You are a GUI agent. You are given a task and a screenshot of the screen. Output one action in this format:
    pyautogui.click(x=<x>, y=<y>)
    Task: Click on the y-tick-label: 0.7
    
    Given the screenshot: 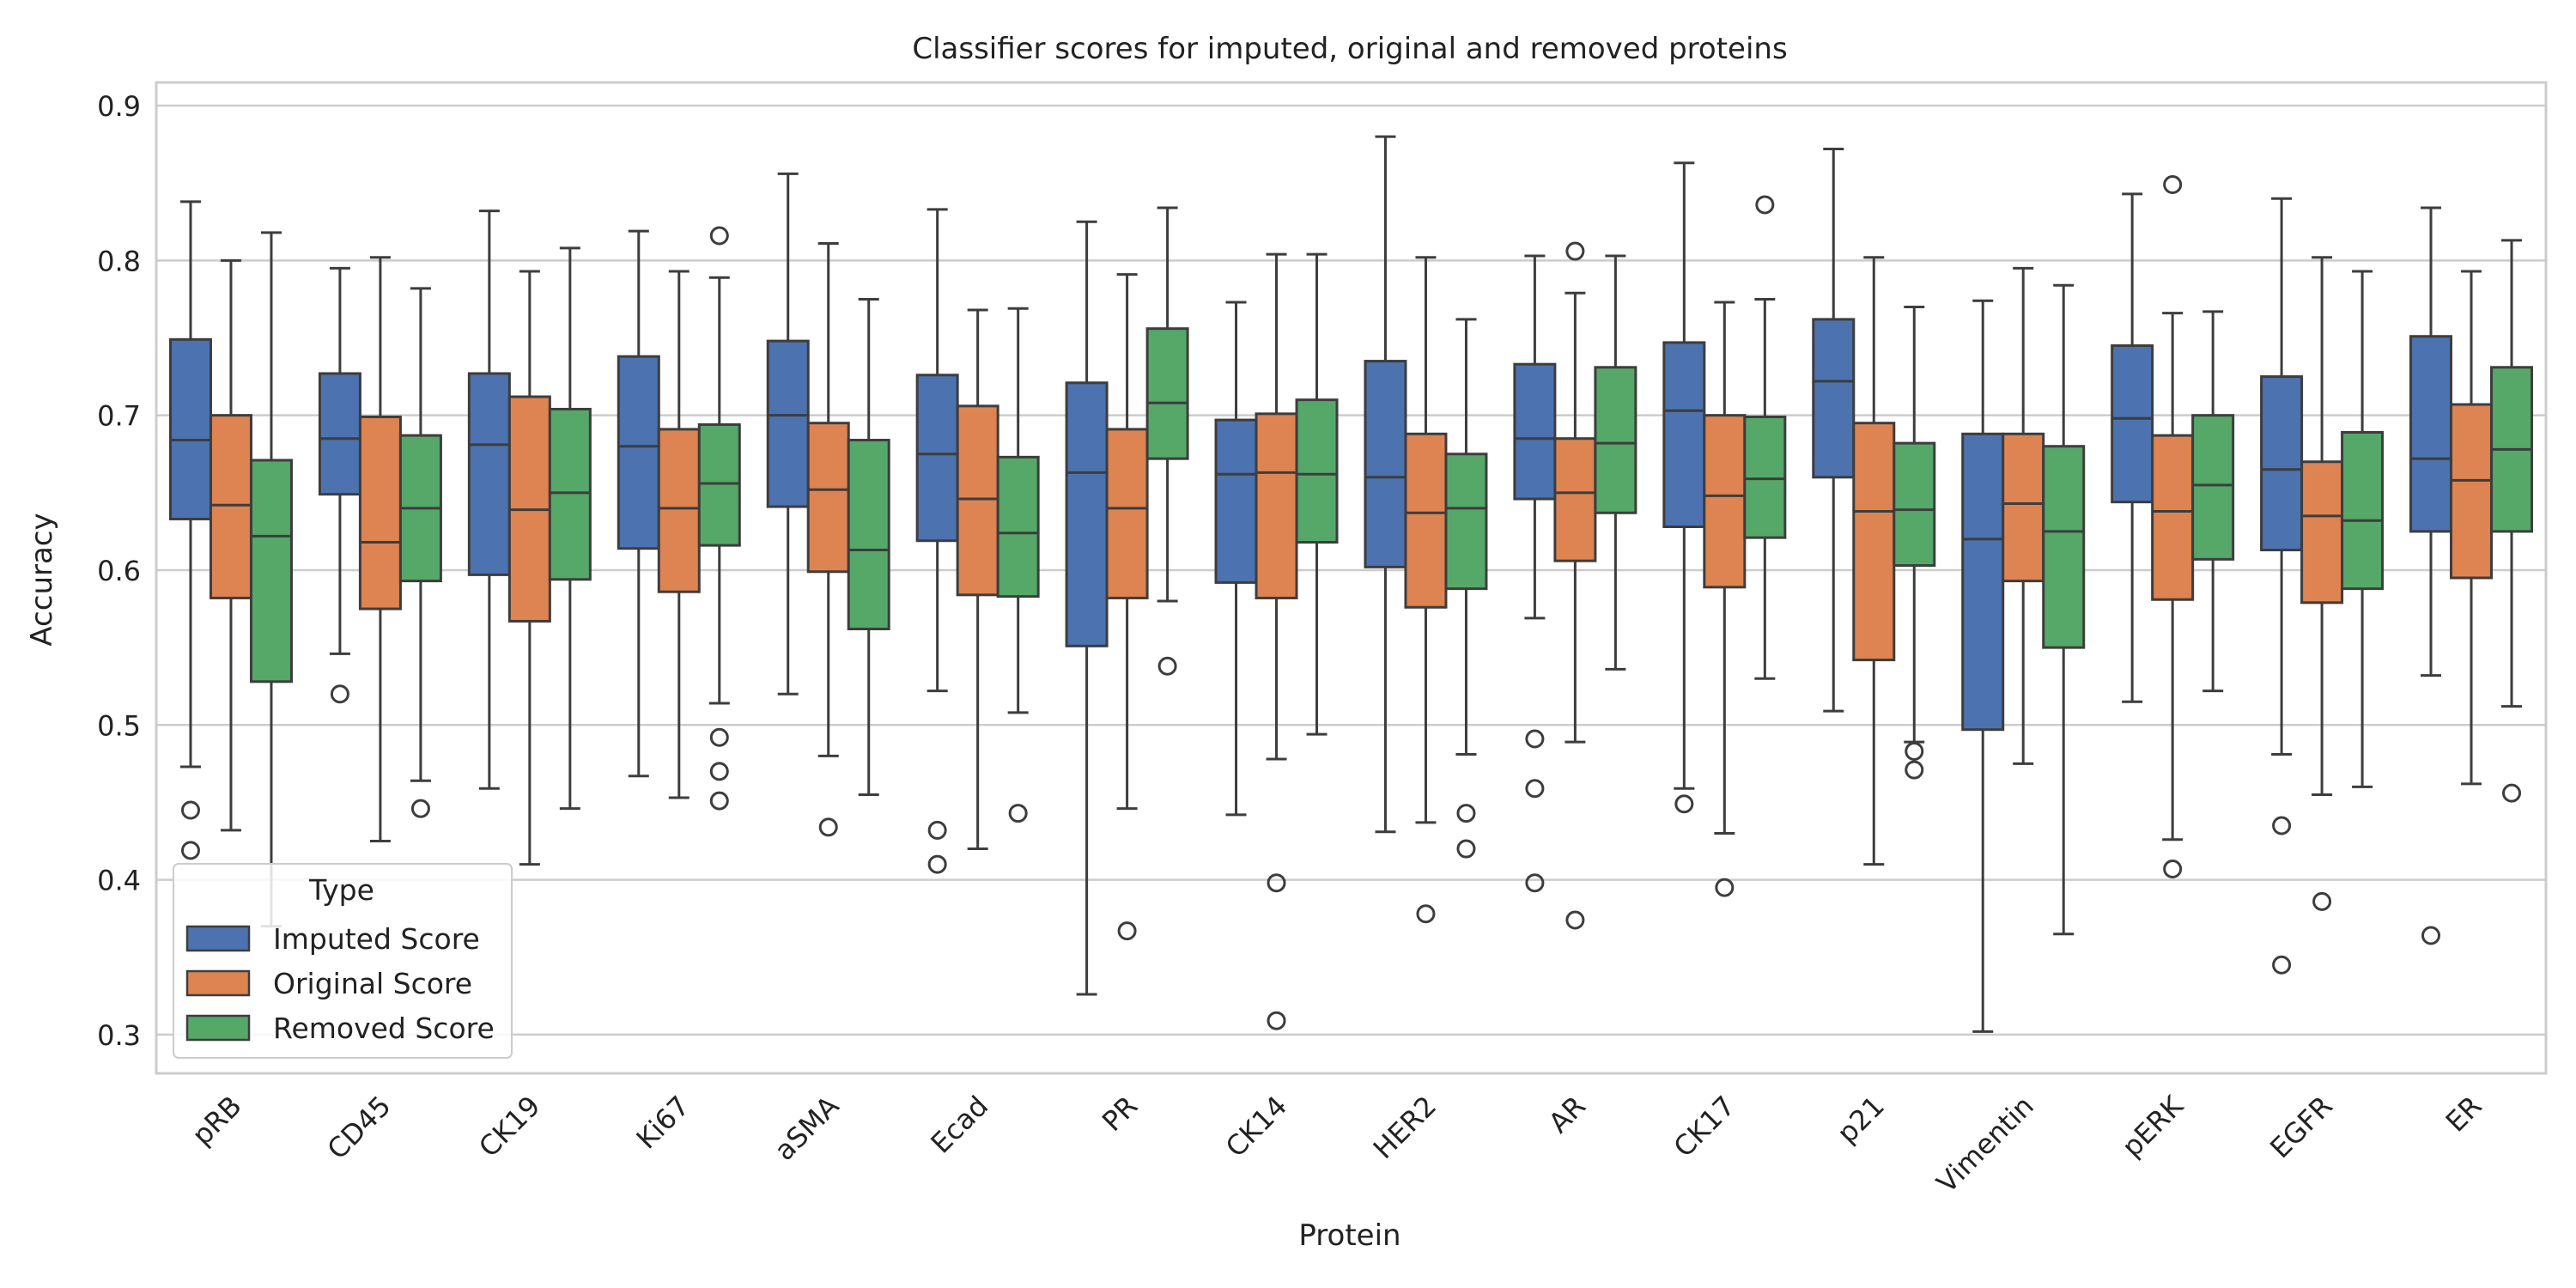 What is the action you would take?
    pyautogui.click(x=119, y=417)
    